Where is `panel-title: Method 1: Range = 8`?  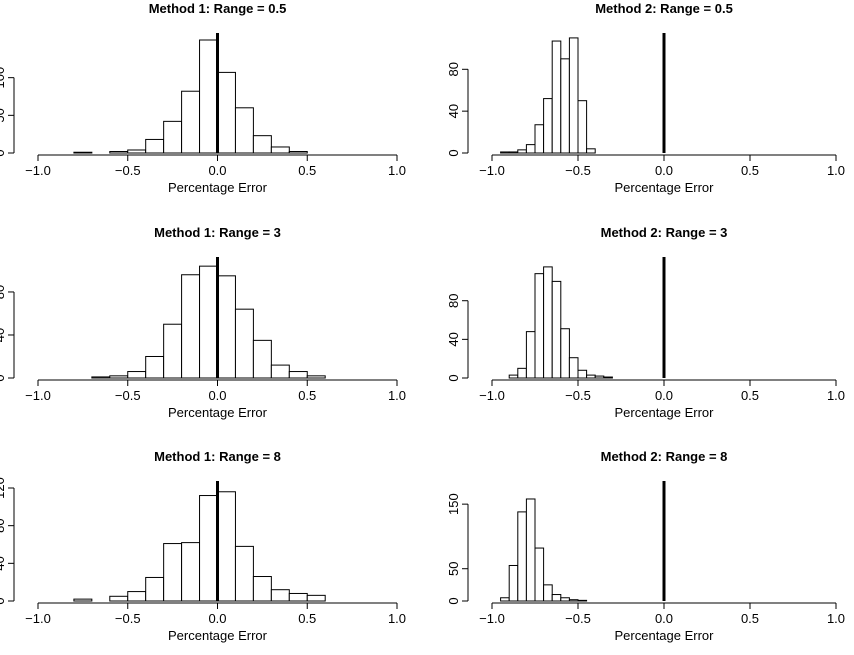
panel-title: Method 1: Range = 8 is located at coordinates (217, 456).